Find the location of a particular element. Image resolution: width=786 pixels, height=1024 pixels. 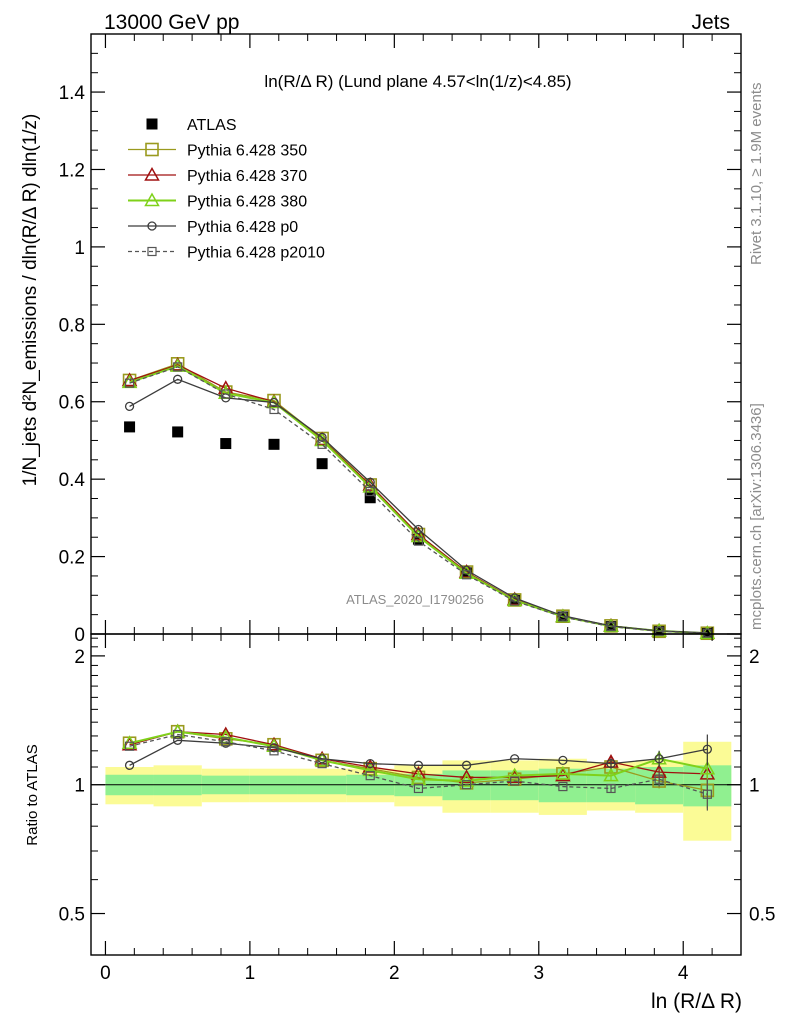

legend-label: Pythia 6.428 350 is located at coordinates (247, 151).